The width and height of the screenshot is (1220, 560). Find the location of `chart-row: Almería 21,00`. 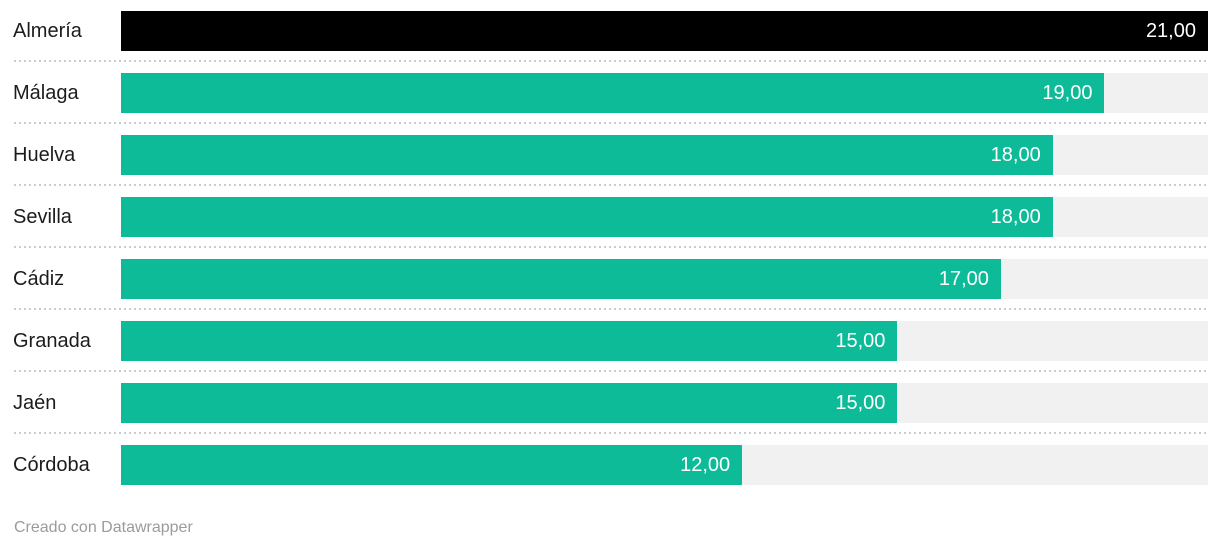

chart-row: Almería 21,00 is located at coordinates (610, 31).